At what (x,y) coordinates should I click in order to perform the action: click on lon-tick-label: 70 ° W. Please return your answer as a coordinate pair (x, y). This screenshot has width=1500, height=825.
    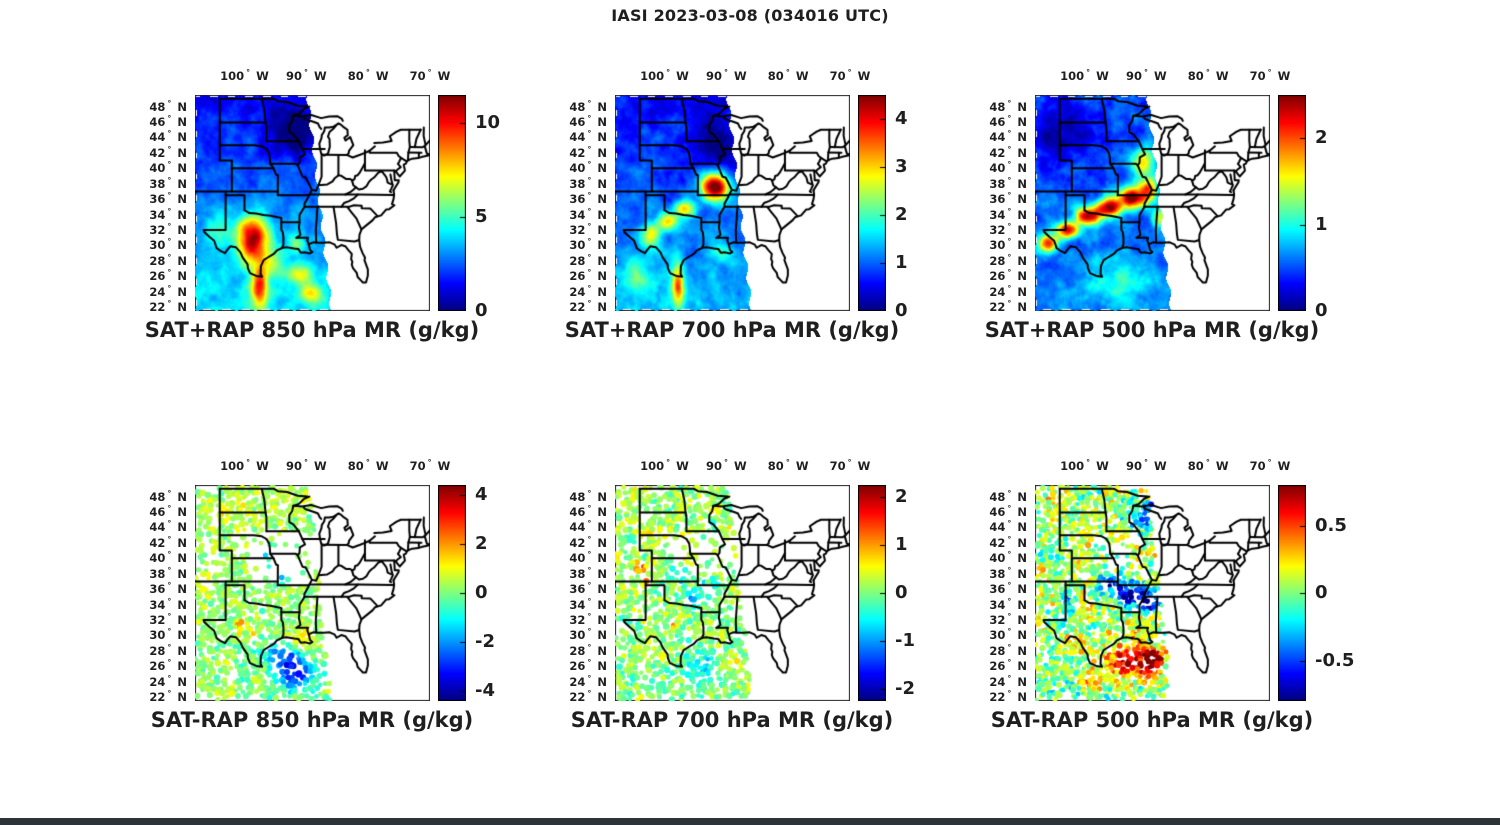
    Looking at the image, I should click on (850, 75).